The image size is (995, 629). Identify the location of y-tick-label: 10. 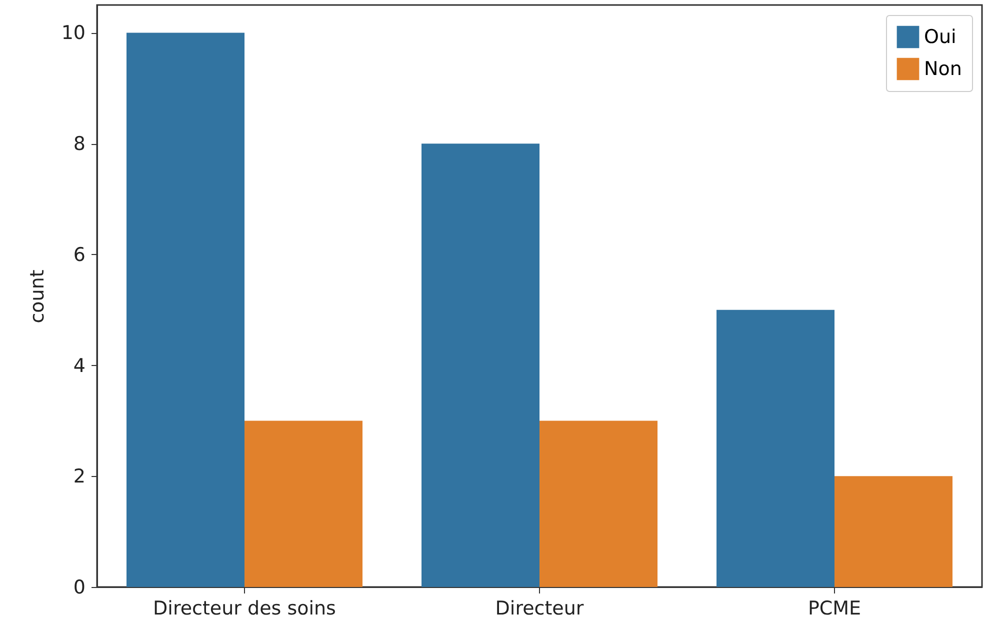
(73, 33).